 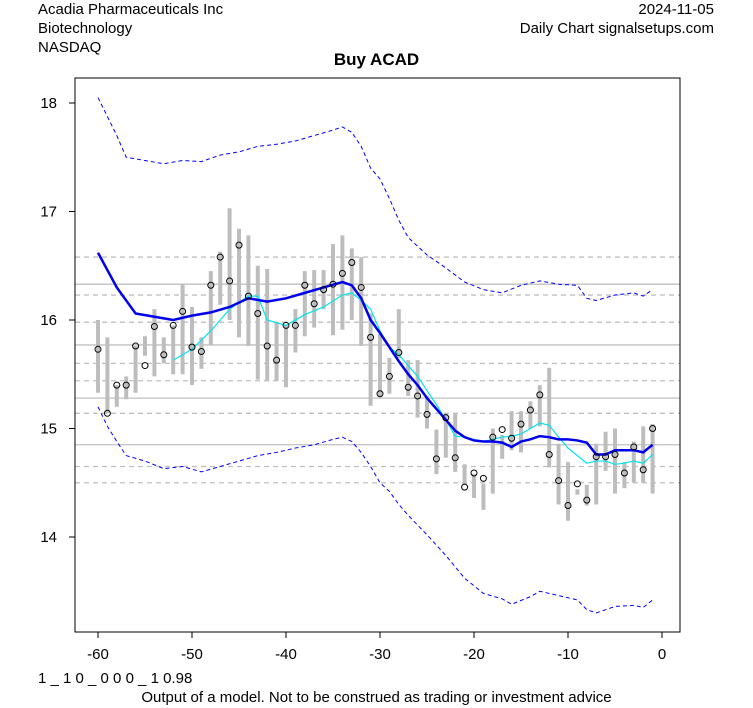 What do you see at coordinates (474, 654) in the screenshot?
I see `x-tick-label: -20` at bounding box center [474, 654].